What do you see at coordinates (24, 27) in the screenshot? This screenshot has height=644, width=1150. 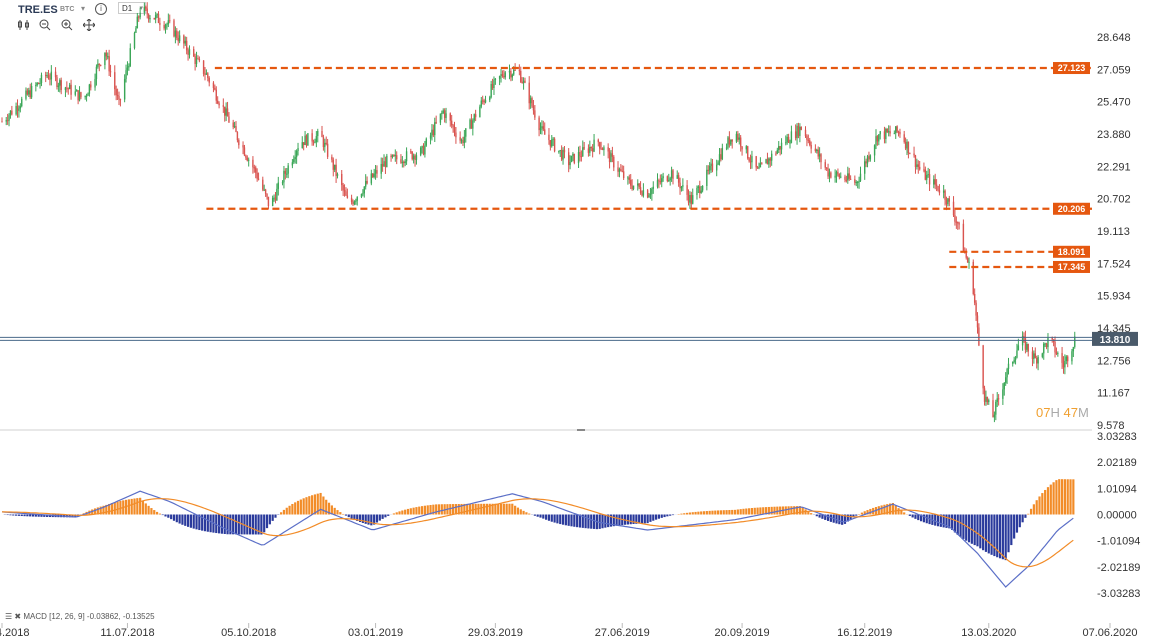 I see `candles-icon` at bounding box center [24, 27].